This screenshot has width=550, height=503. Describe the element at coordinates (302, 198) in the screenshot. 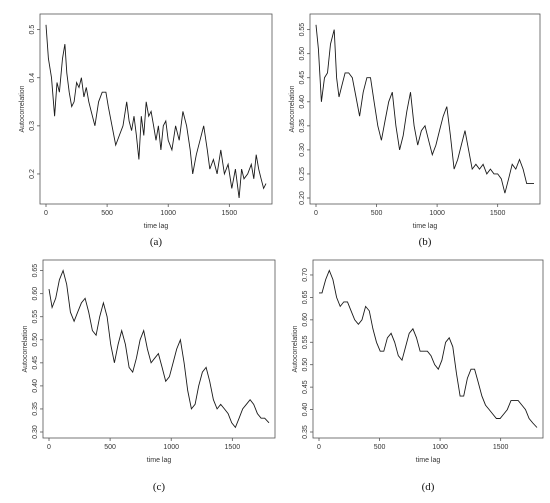

I see `y-tick-label: 0.20` at that location.